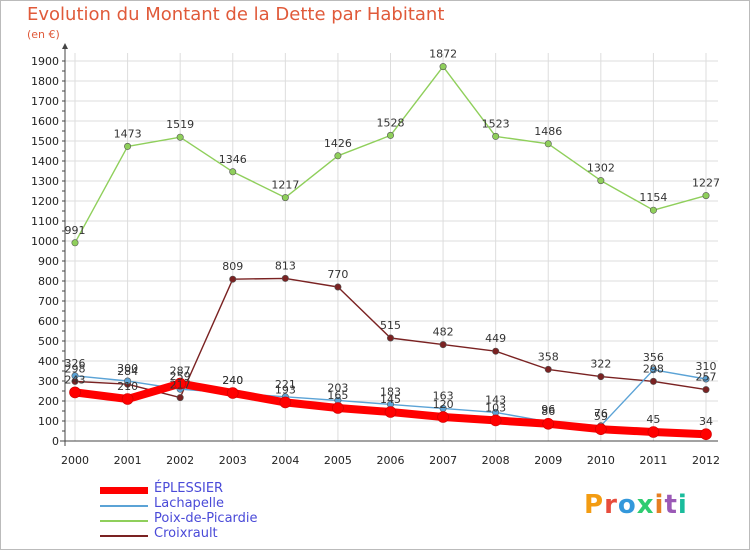 The image size is (750, 550). Describe the element at coordinates (645, 505) in the screenshot. I see `logo-letter: x` at that location.